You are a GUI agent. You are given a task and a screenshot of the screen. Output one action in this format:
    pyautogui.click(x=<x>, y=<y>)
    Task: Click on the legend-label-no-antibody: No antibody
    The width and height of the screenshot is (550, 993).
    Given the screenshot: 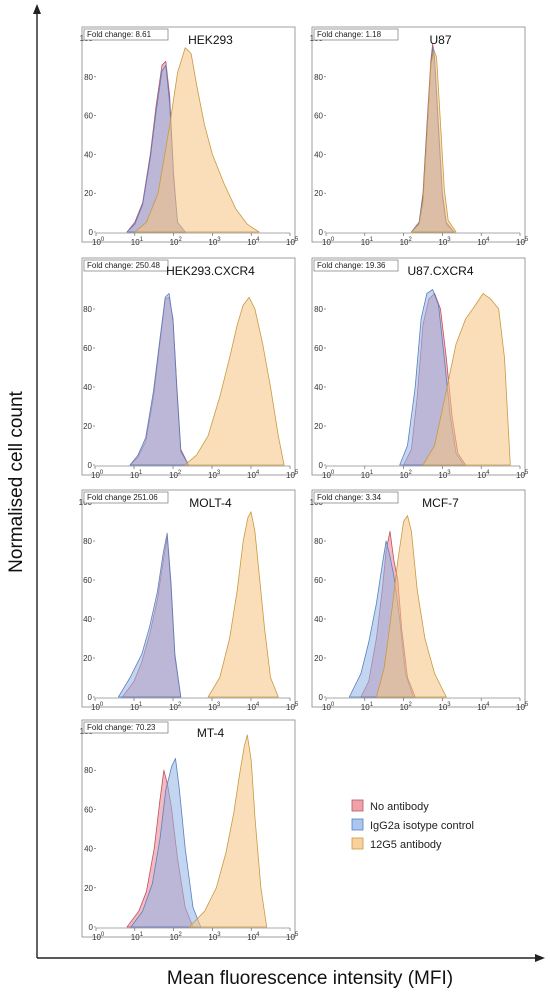 What is the action you would take?
    pyautogui.click(x=399, y=807)
    